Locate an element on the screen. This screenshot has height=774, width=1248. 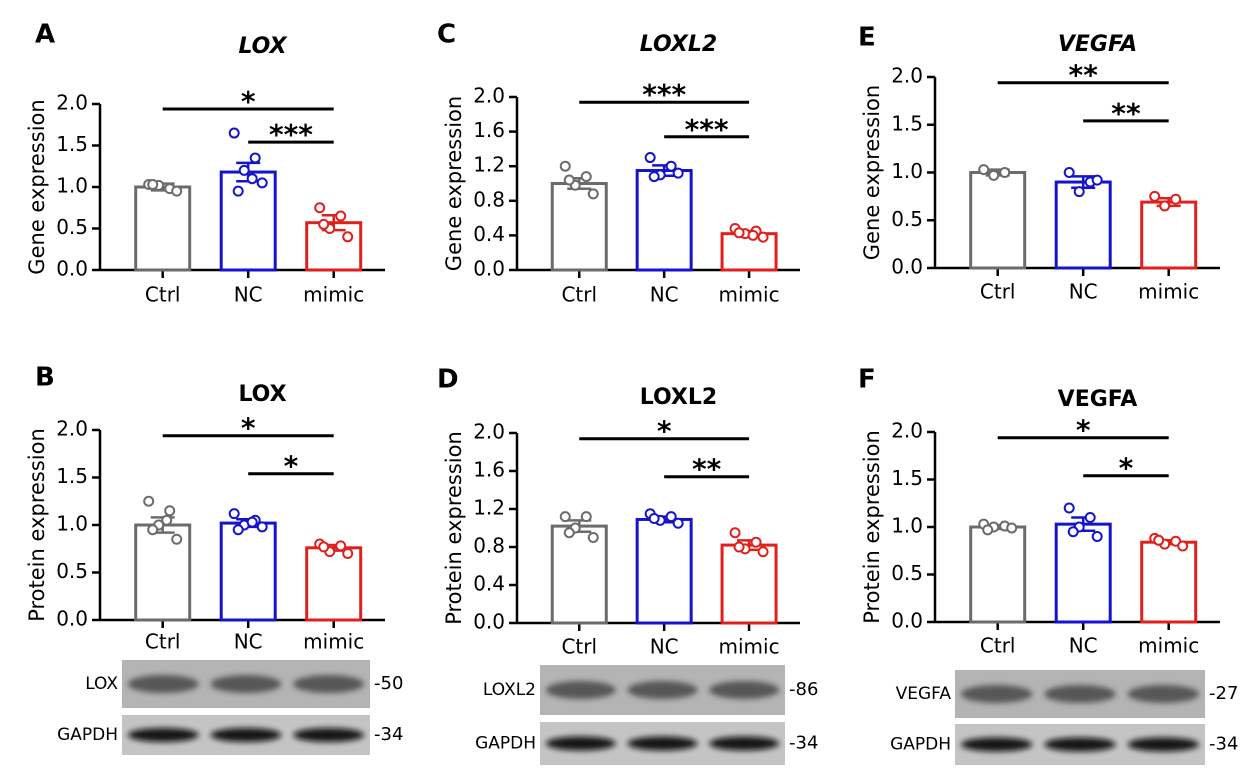
y-tick-label: 1.2 is located at coordinates (489, 165).